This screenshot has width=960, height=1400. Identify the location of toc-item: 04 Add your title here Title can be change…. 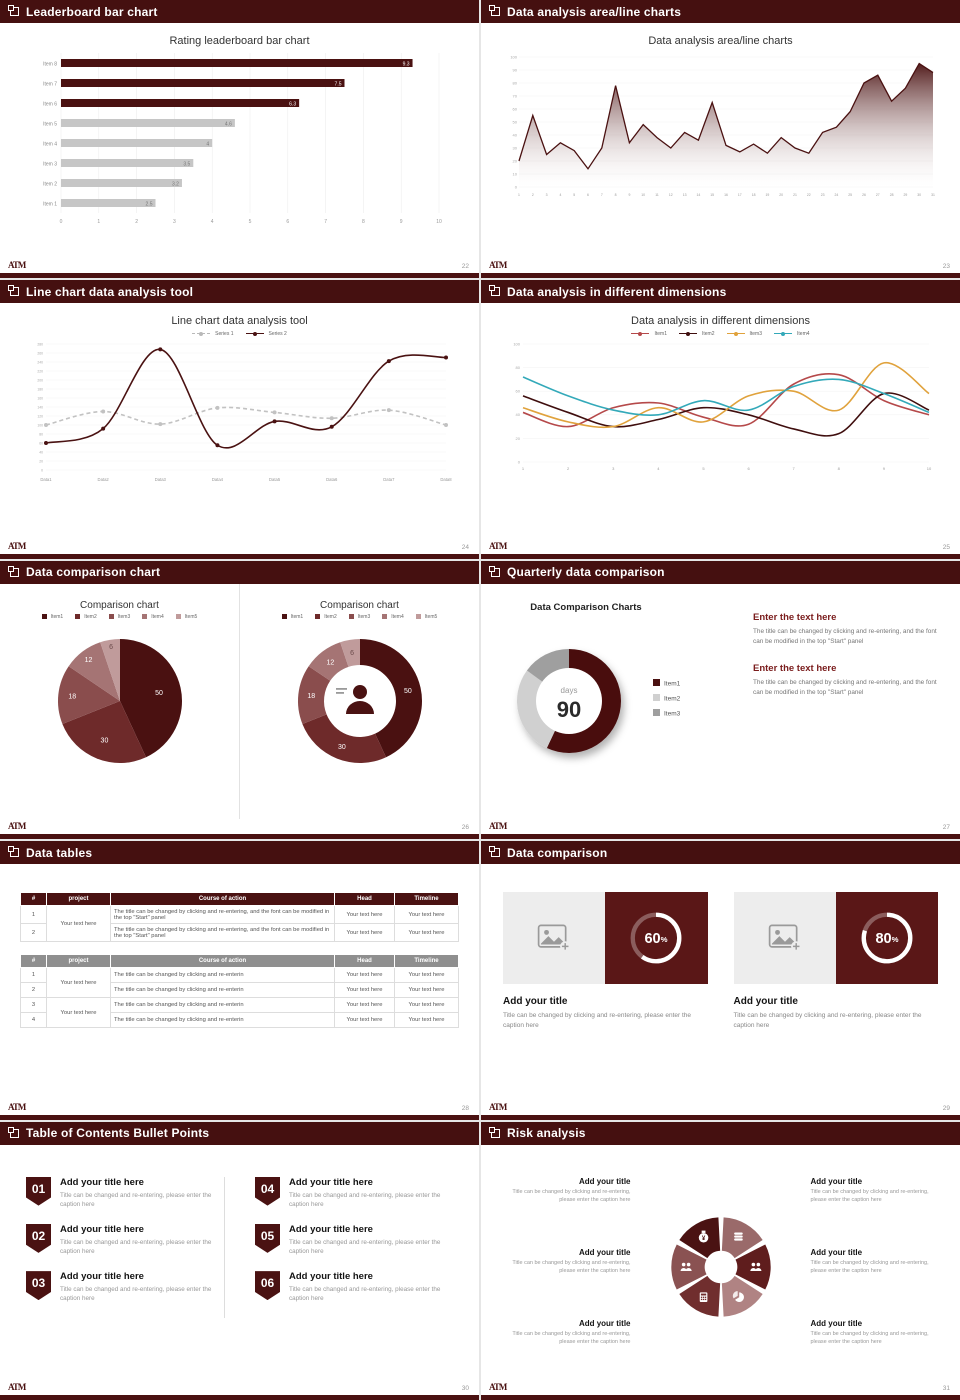
(354, 1192).